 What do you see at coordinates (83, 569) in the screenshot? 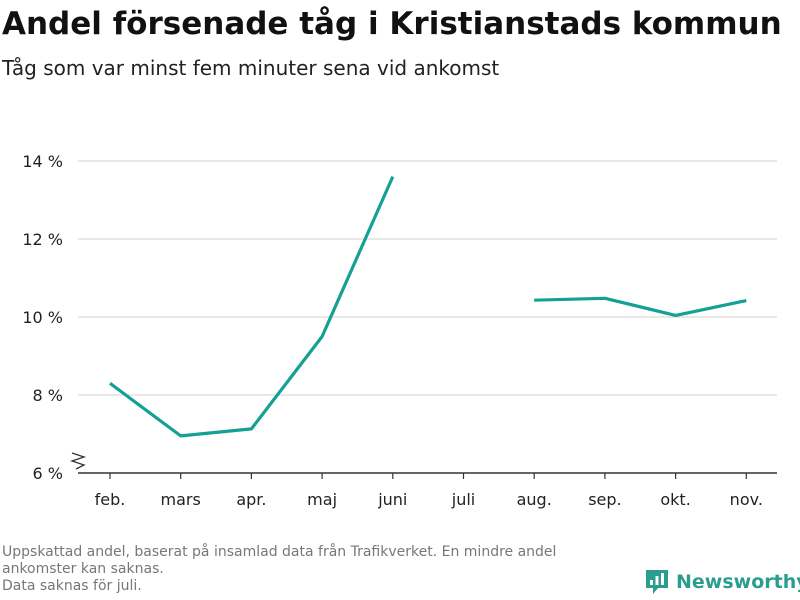
I see `footnote-line: ankomster kan saknas.` at bounding box center [83, 569].